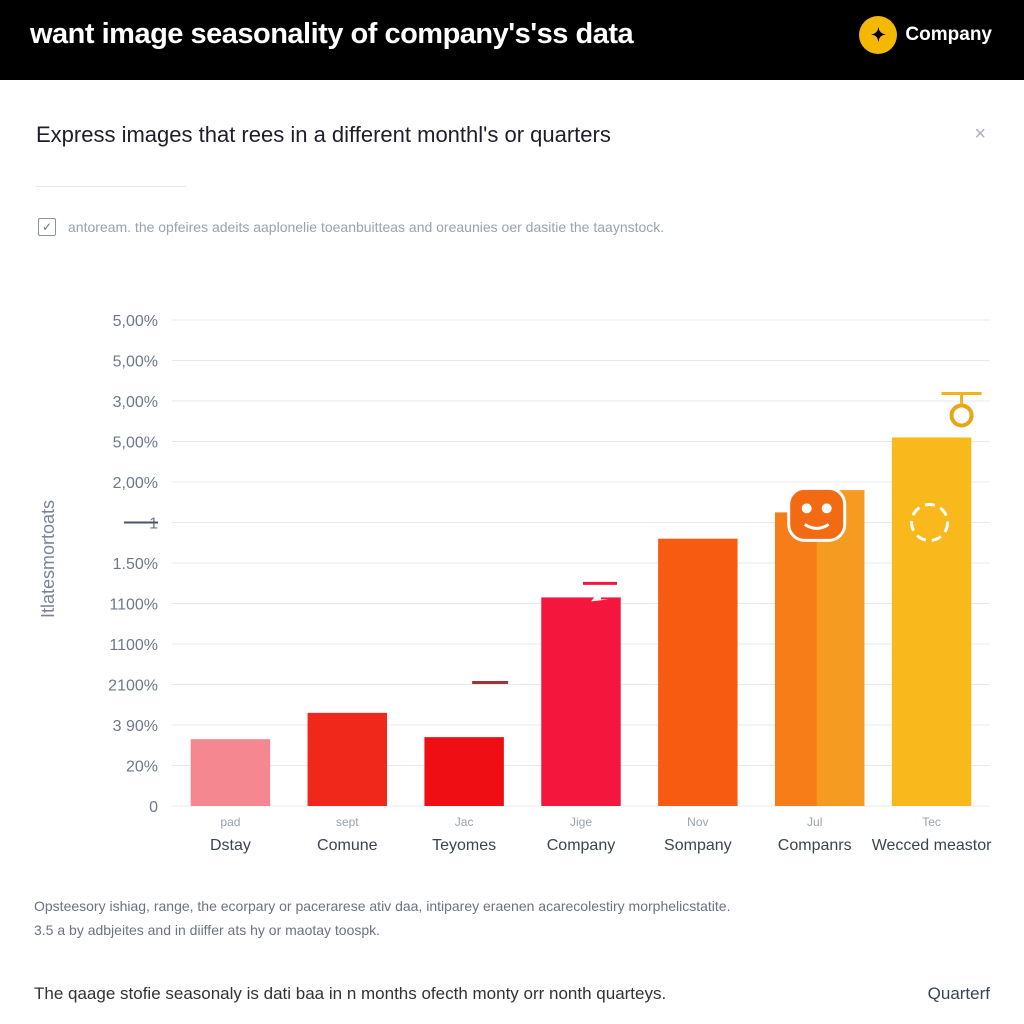 The image size is (1024, 1024). Describe the element at coordinates (135, 726) in the screenshot. I see `y-tick-label: 3 90%` at that location.